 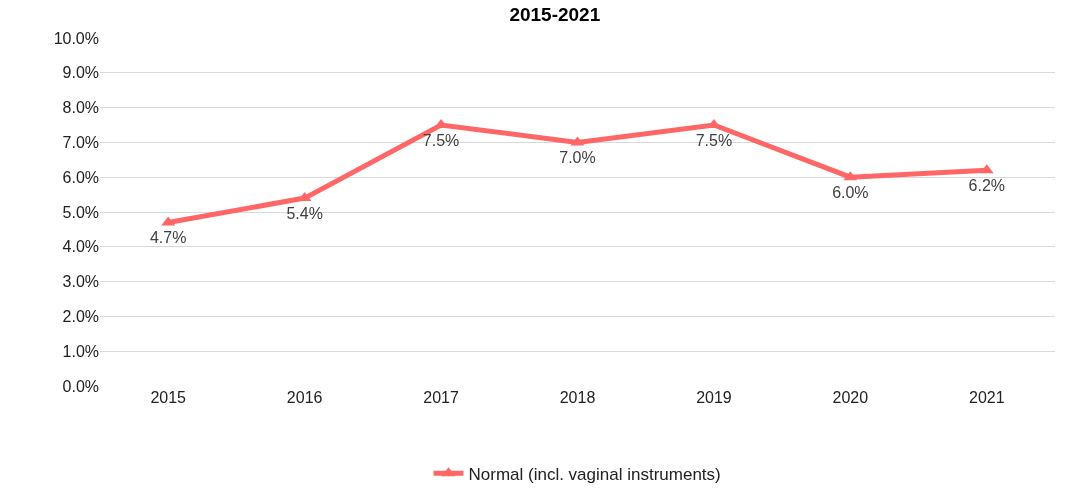 What do you see at coordinates (80, 142) in the screenshot?
I see `y-tick-label: 7.0%` at bounding box center [80, 142].